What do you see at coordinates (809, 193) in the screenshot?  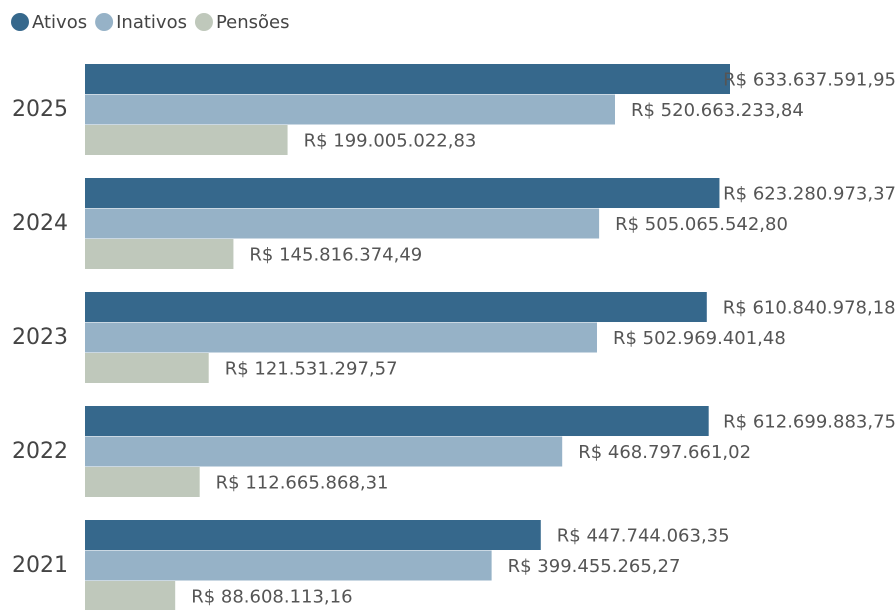 I see `data-label: R$ 623.280.973,37` at bounding box center [809, 193].